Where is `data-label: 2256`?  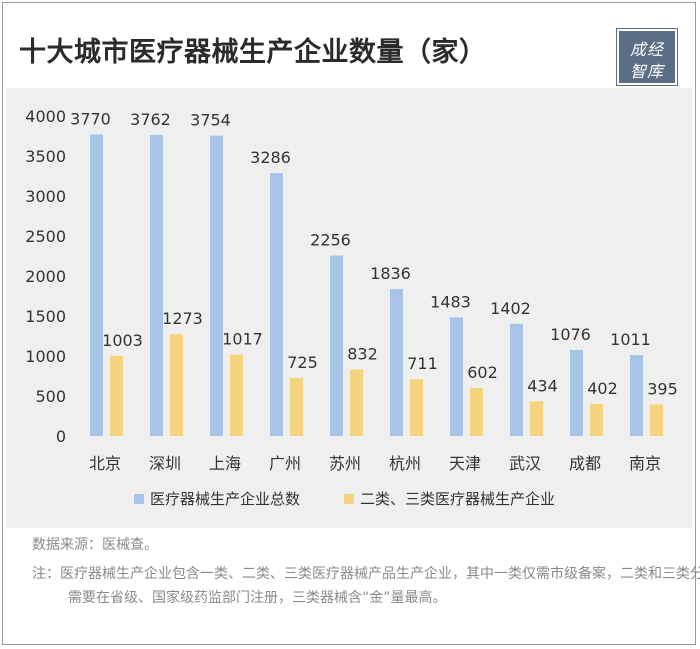 data-label: 2256 is located at coordinates (330, 240).